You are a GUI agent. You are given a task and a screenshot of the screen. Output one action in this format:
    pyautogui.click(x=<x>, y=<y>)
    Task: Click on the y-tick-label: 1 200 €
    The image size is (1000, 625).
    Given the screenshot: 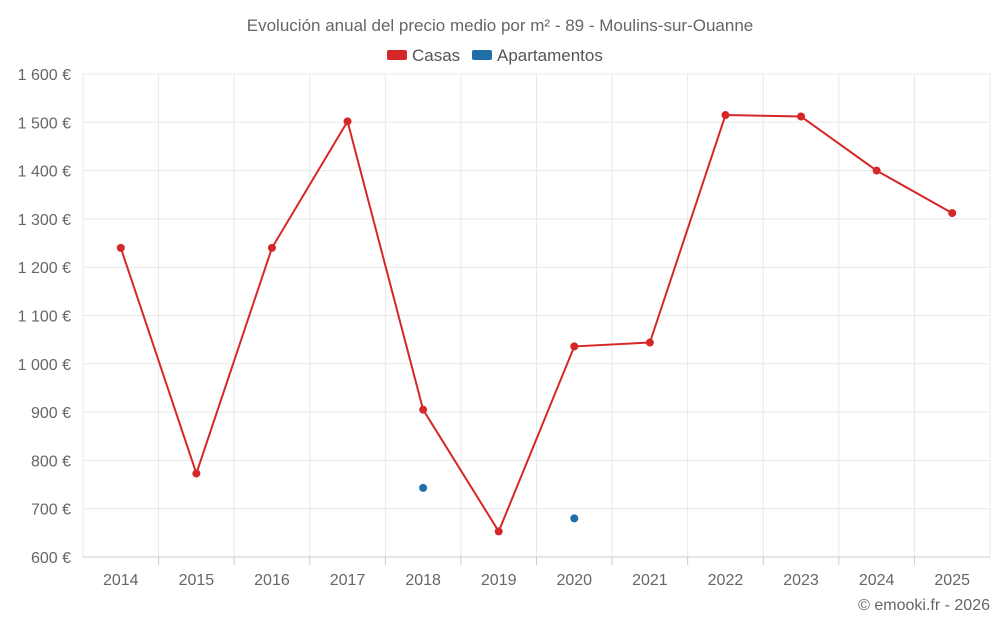 What is the action you would take?
    pyautogui.click(x=44, y=268)
    